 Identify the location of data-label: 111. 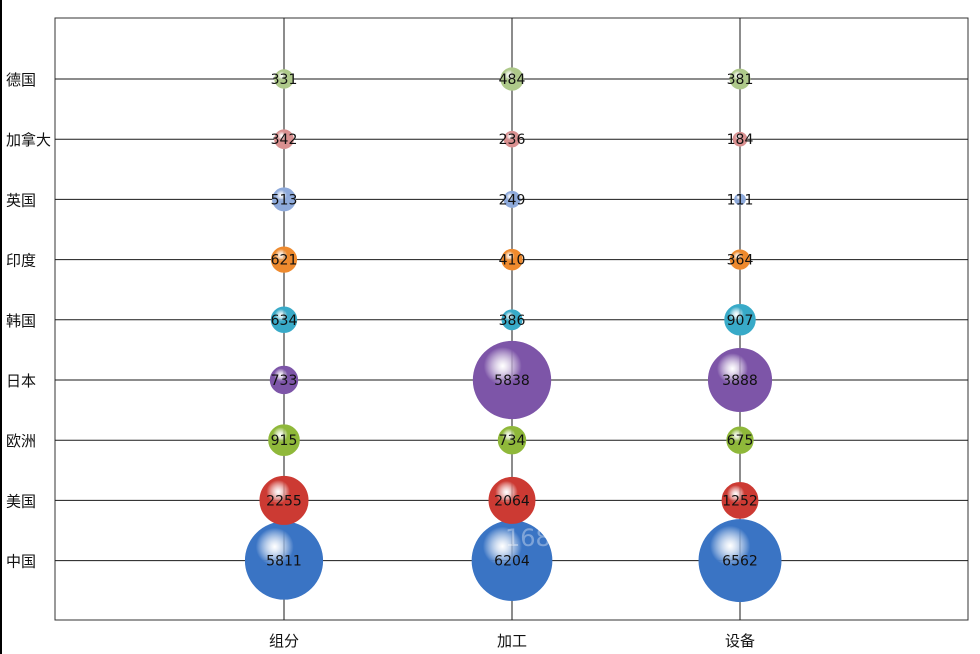
(740, 200).